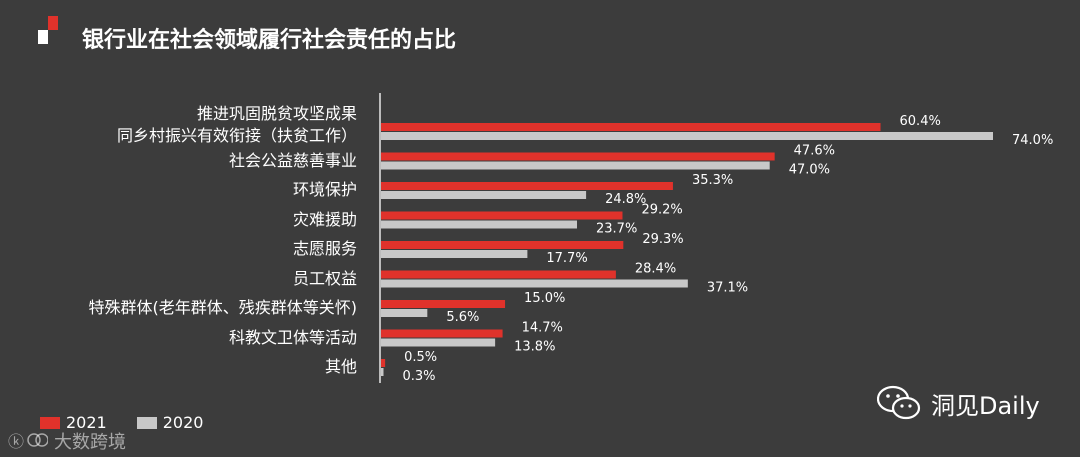 Image resolution: width=1080 pixels, height=457 pixels. Describe the element at coordinates (236, 135) in the screenshot. I see `category-label: 同乡村振兴有效衔接（扶贫工作）` at that location.